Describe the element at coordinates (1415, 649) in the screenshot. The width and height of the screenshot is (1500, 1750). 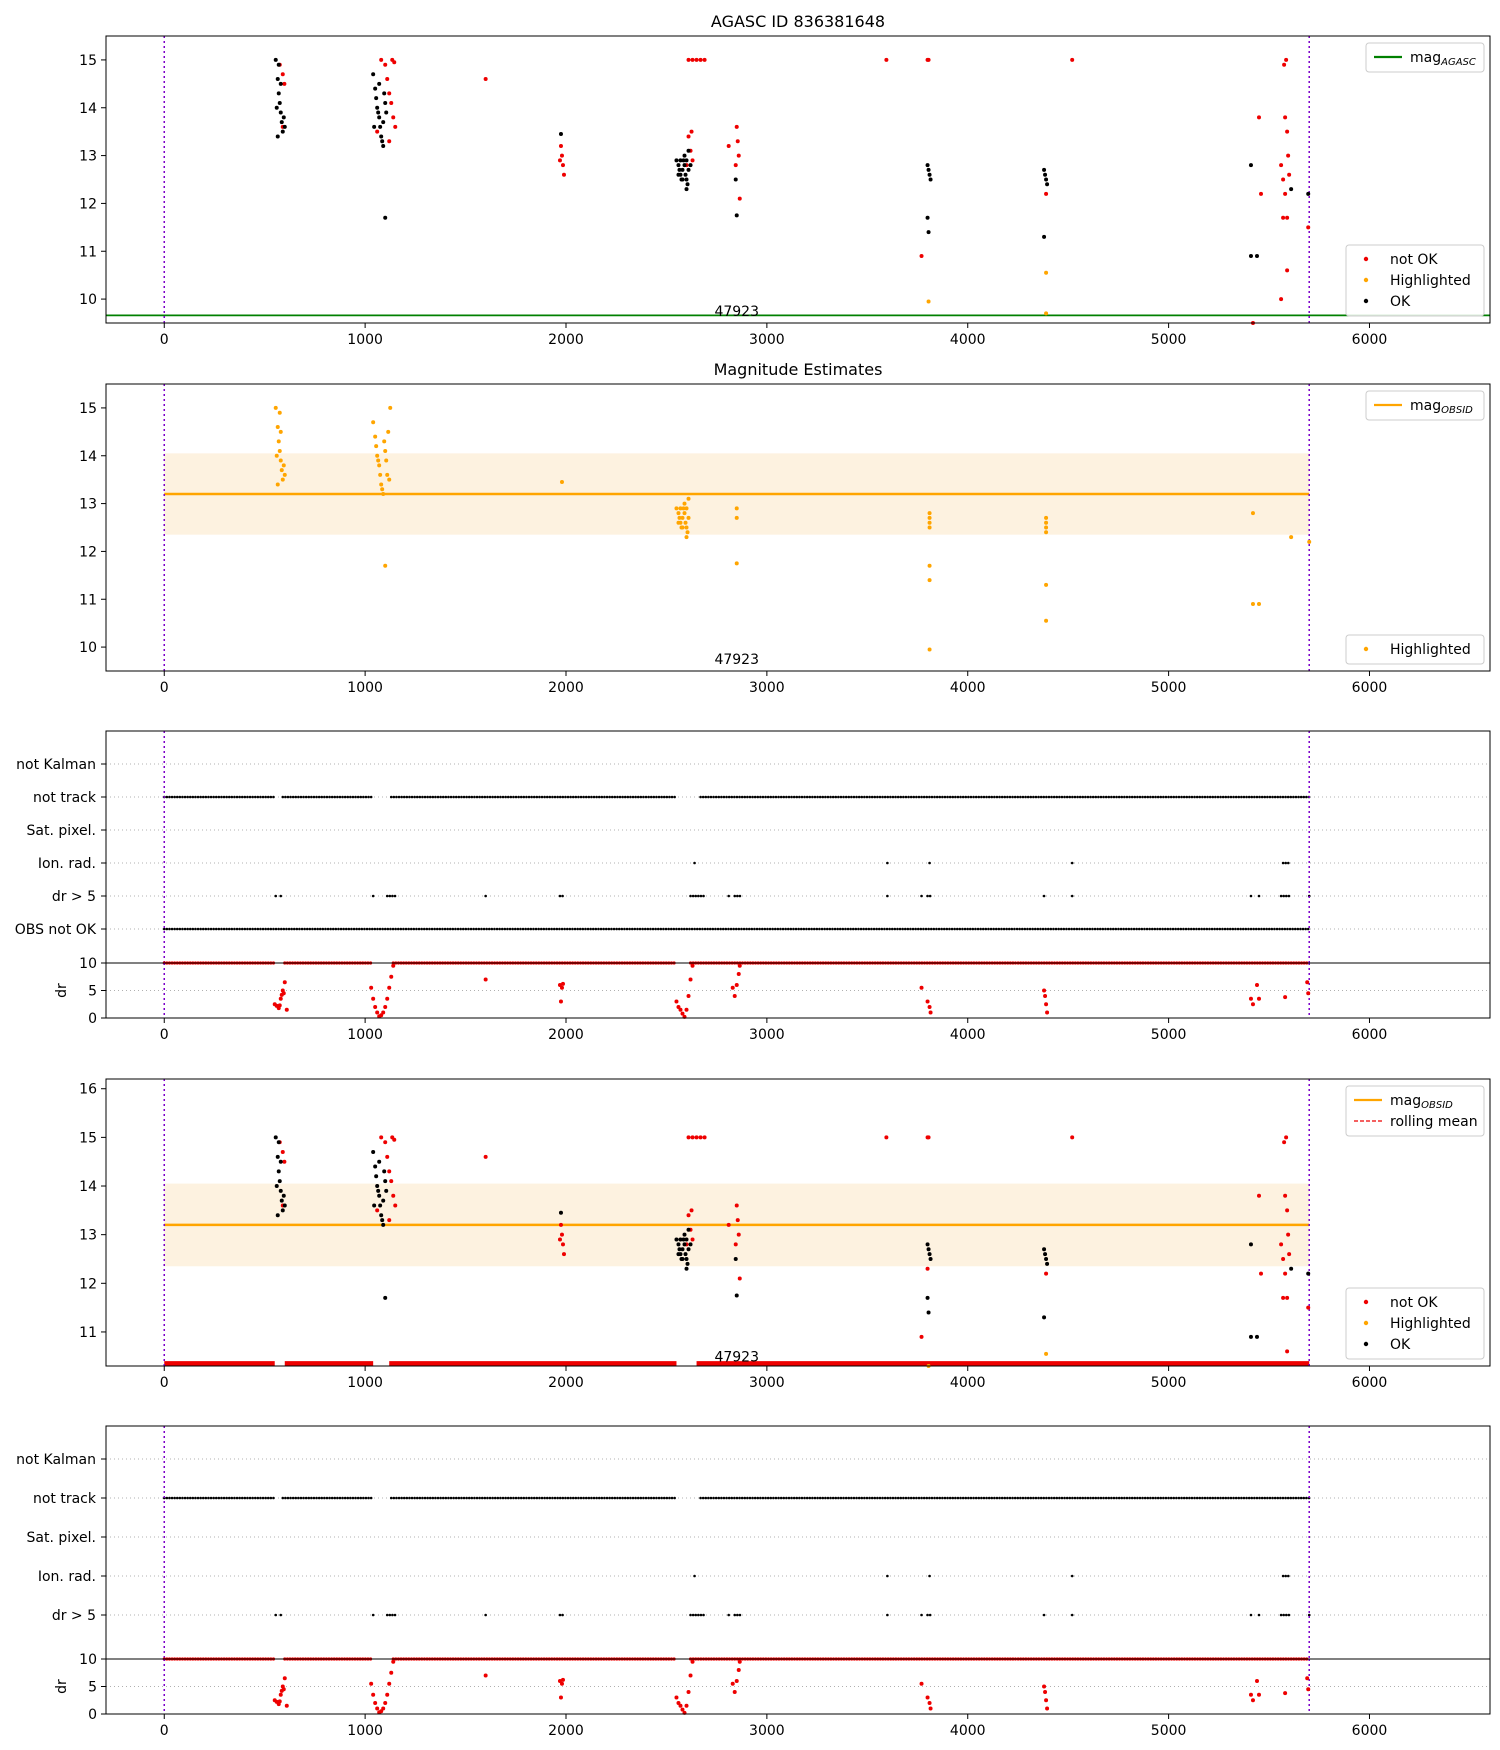
I see `legend-box` at that location.